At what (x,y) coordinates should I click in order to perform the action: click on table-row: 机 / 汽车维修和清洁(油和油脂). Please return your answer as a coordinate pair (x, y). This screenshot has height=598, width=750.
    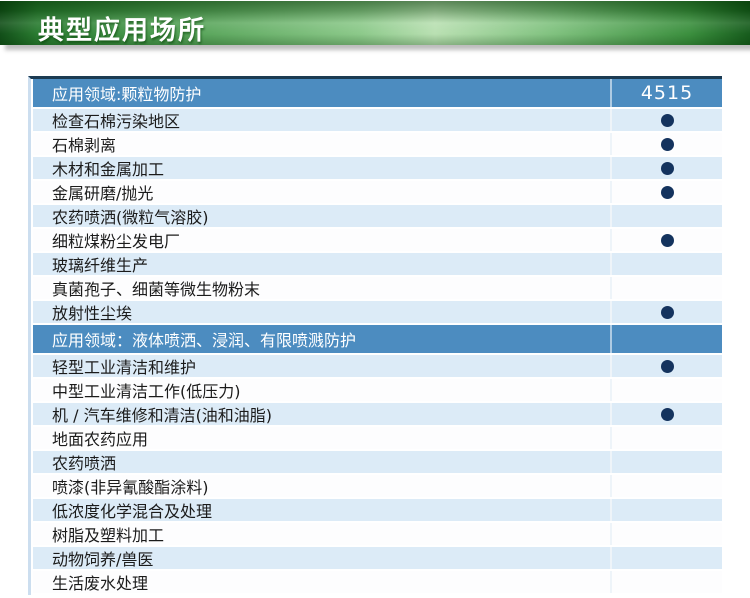
    Looking at the image, I should click on (377, 415).